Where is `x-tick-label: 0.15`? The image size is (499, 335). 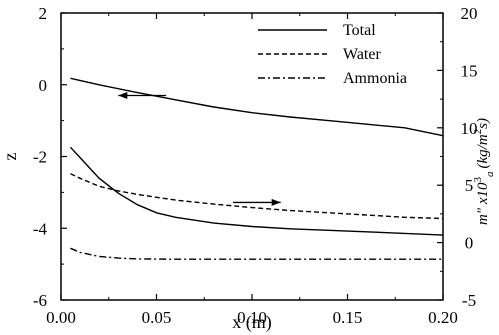 x-tick-label: 0.15 is located at coordinates (348, 317).